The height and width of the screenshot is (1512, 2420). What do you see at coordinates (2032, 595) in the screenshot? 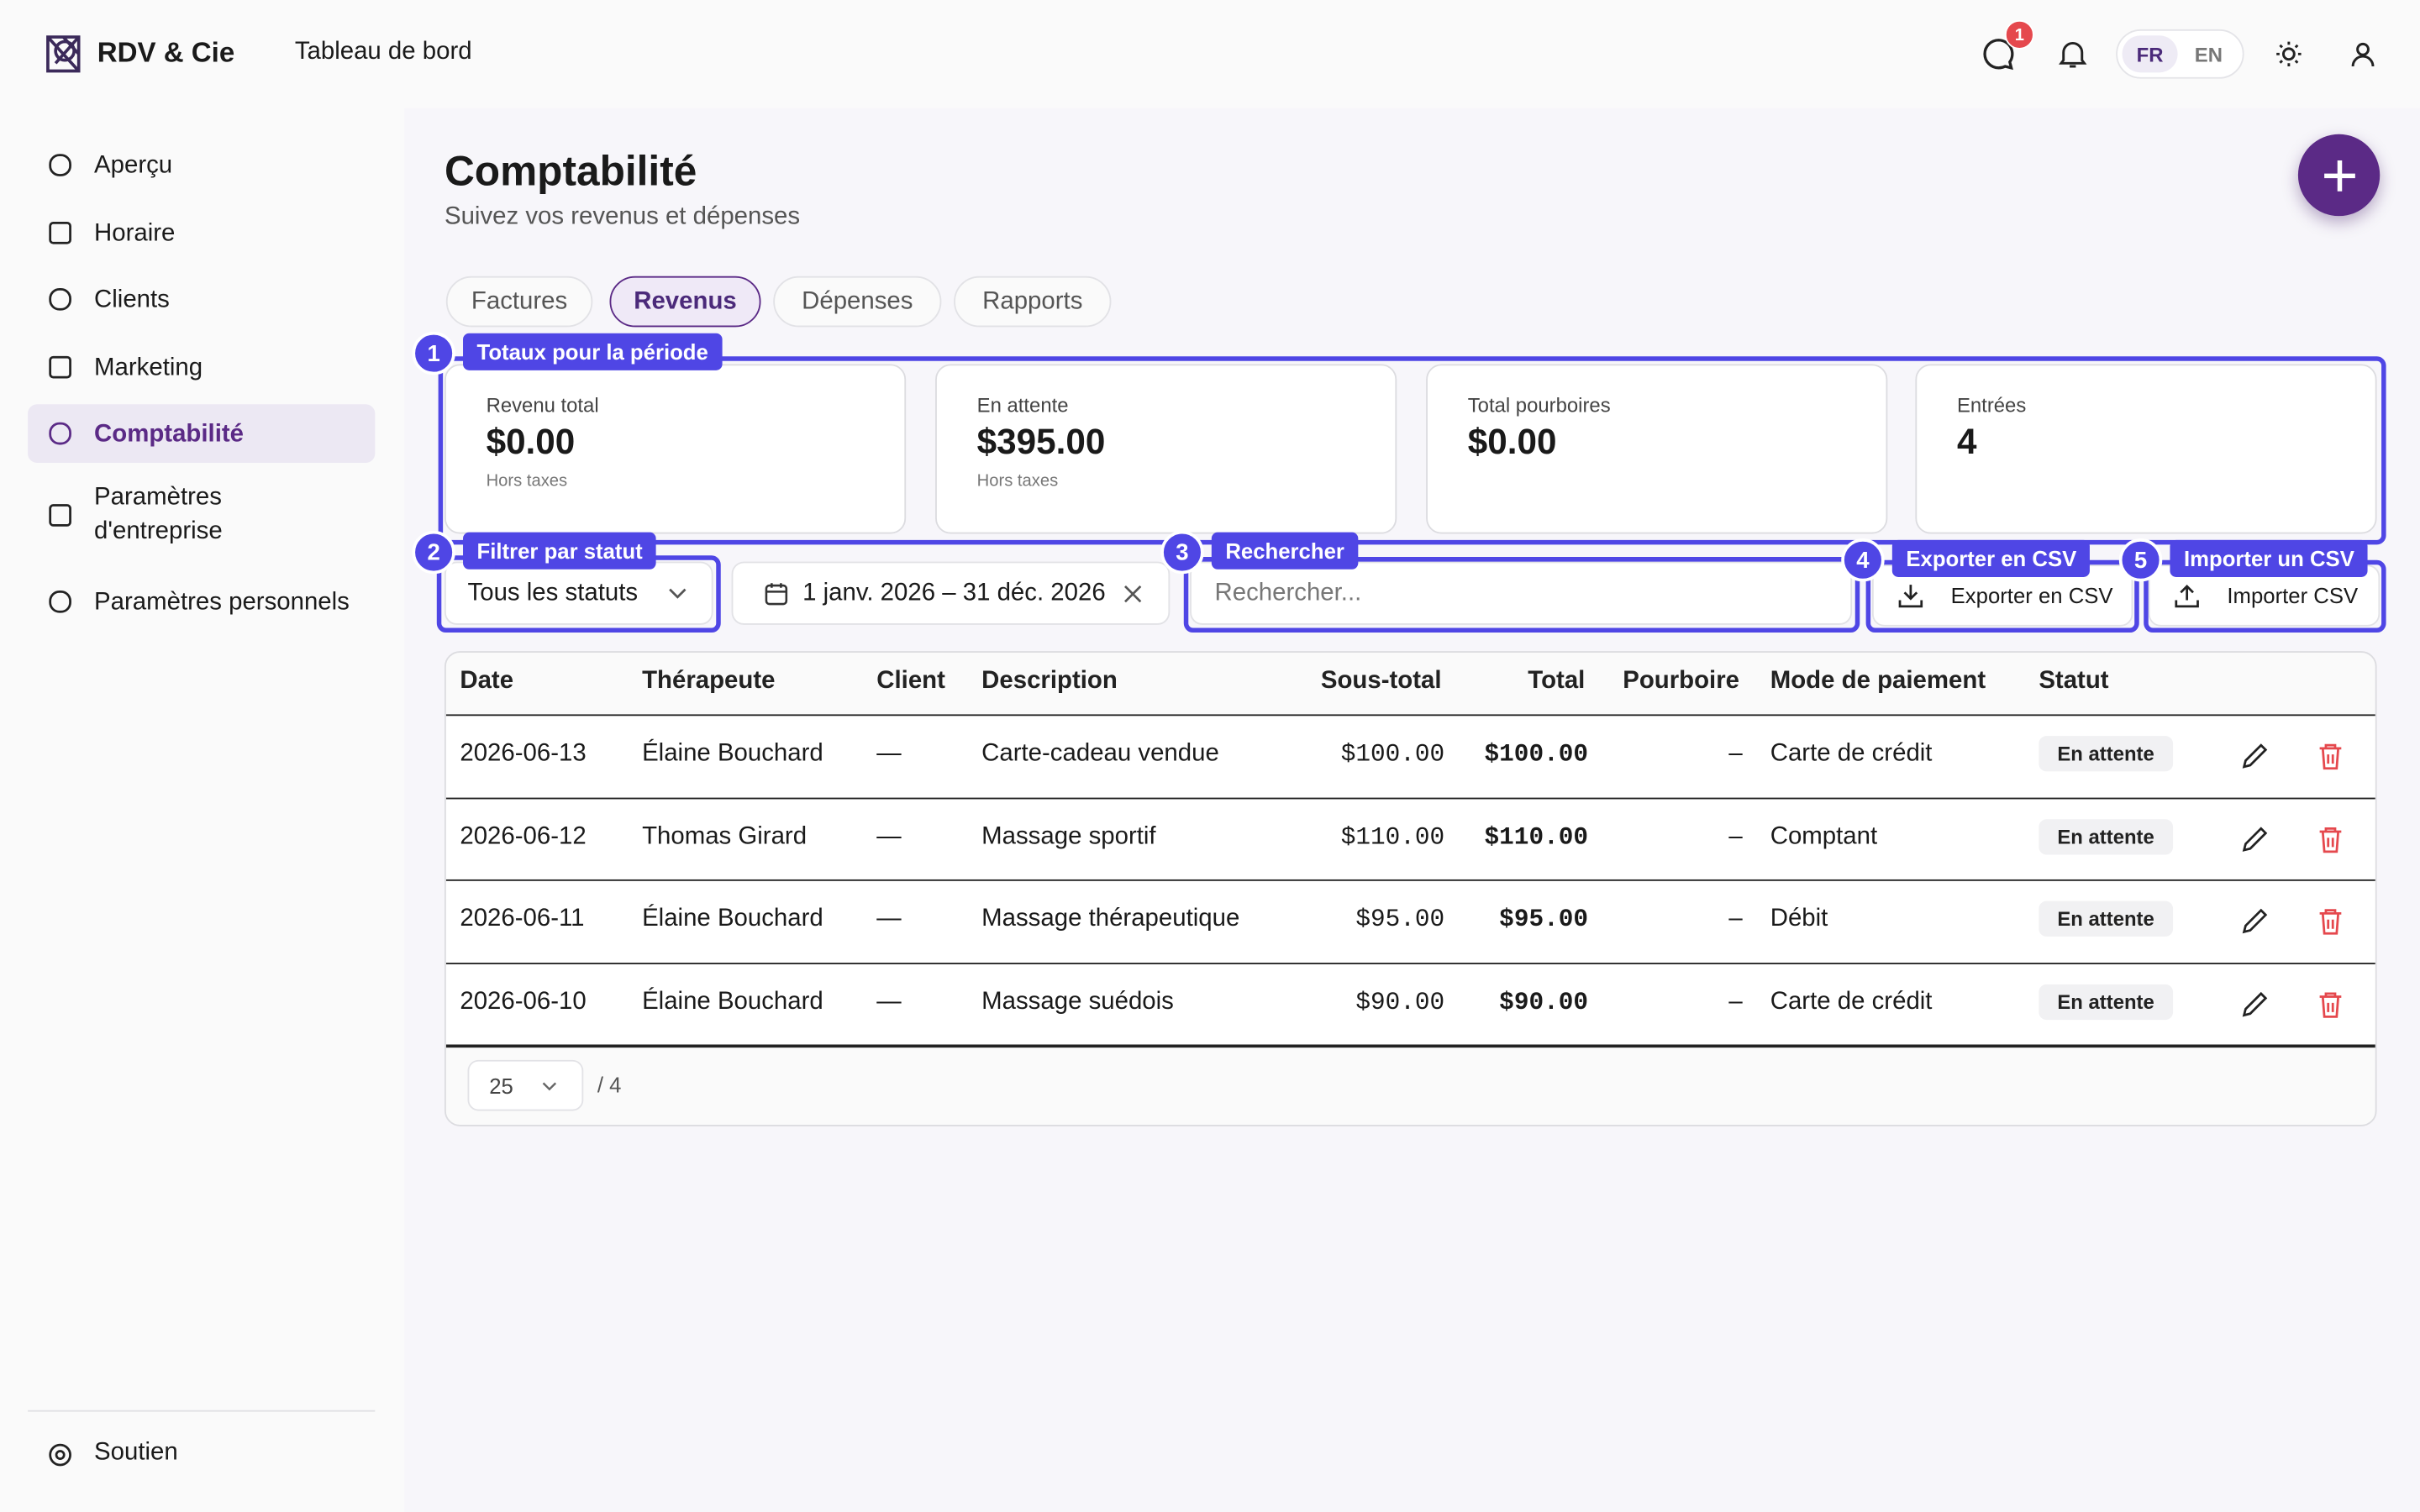
I see `export-text: Exporter en CSV` at bounding box center [2032, 595].